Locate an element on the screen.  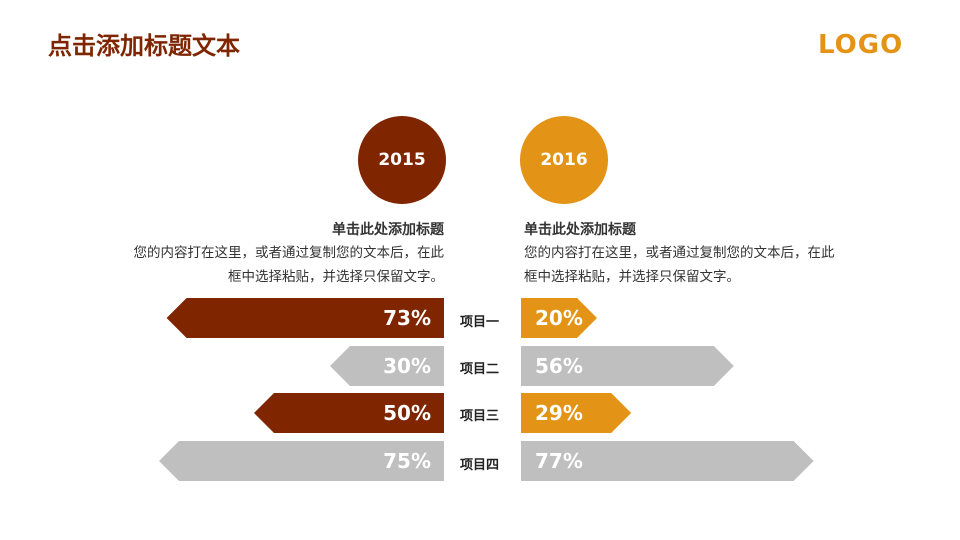
left-heading: 单击此处添加标题 is located at coordinates (388, 230).